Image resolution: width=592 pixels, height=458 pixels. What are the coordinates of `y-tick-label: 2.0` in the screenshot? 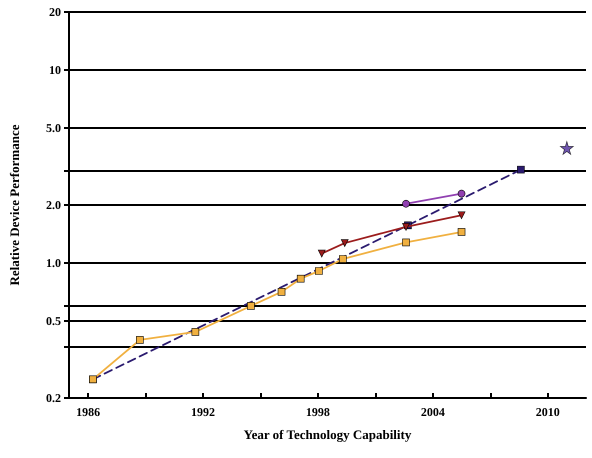 It's located at (53, 205).